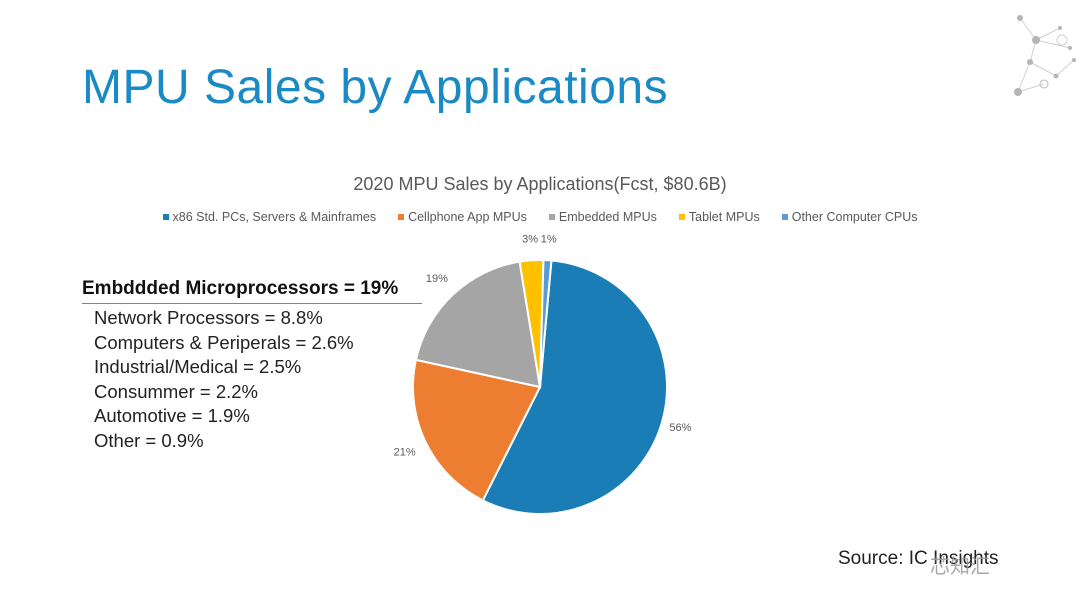 Image resolution: width=1080 pixels, height=608 pixels. Describe the element at coordinates (375, 87) in the screenshot. I see `slide-title: MPU Sales by Applications` at that location.